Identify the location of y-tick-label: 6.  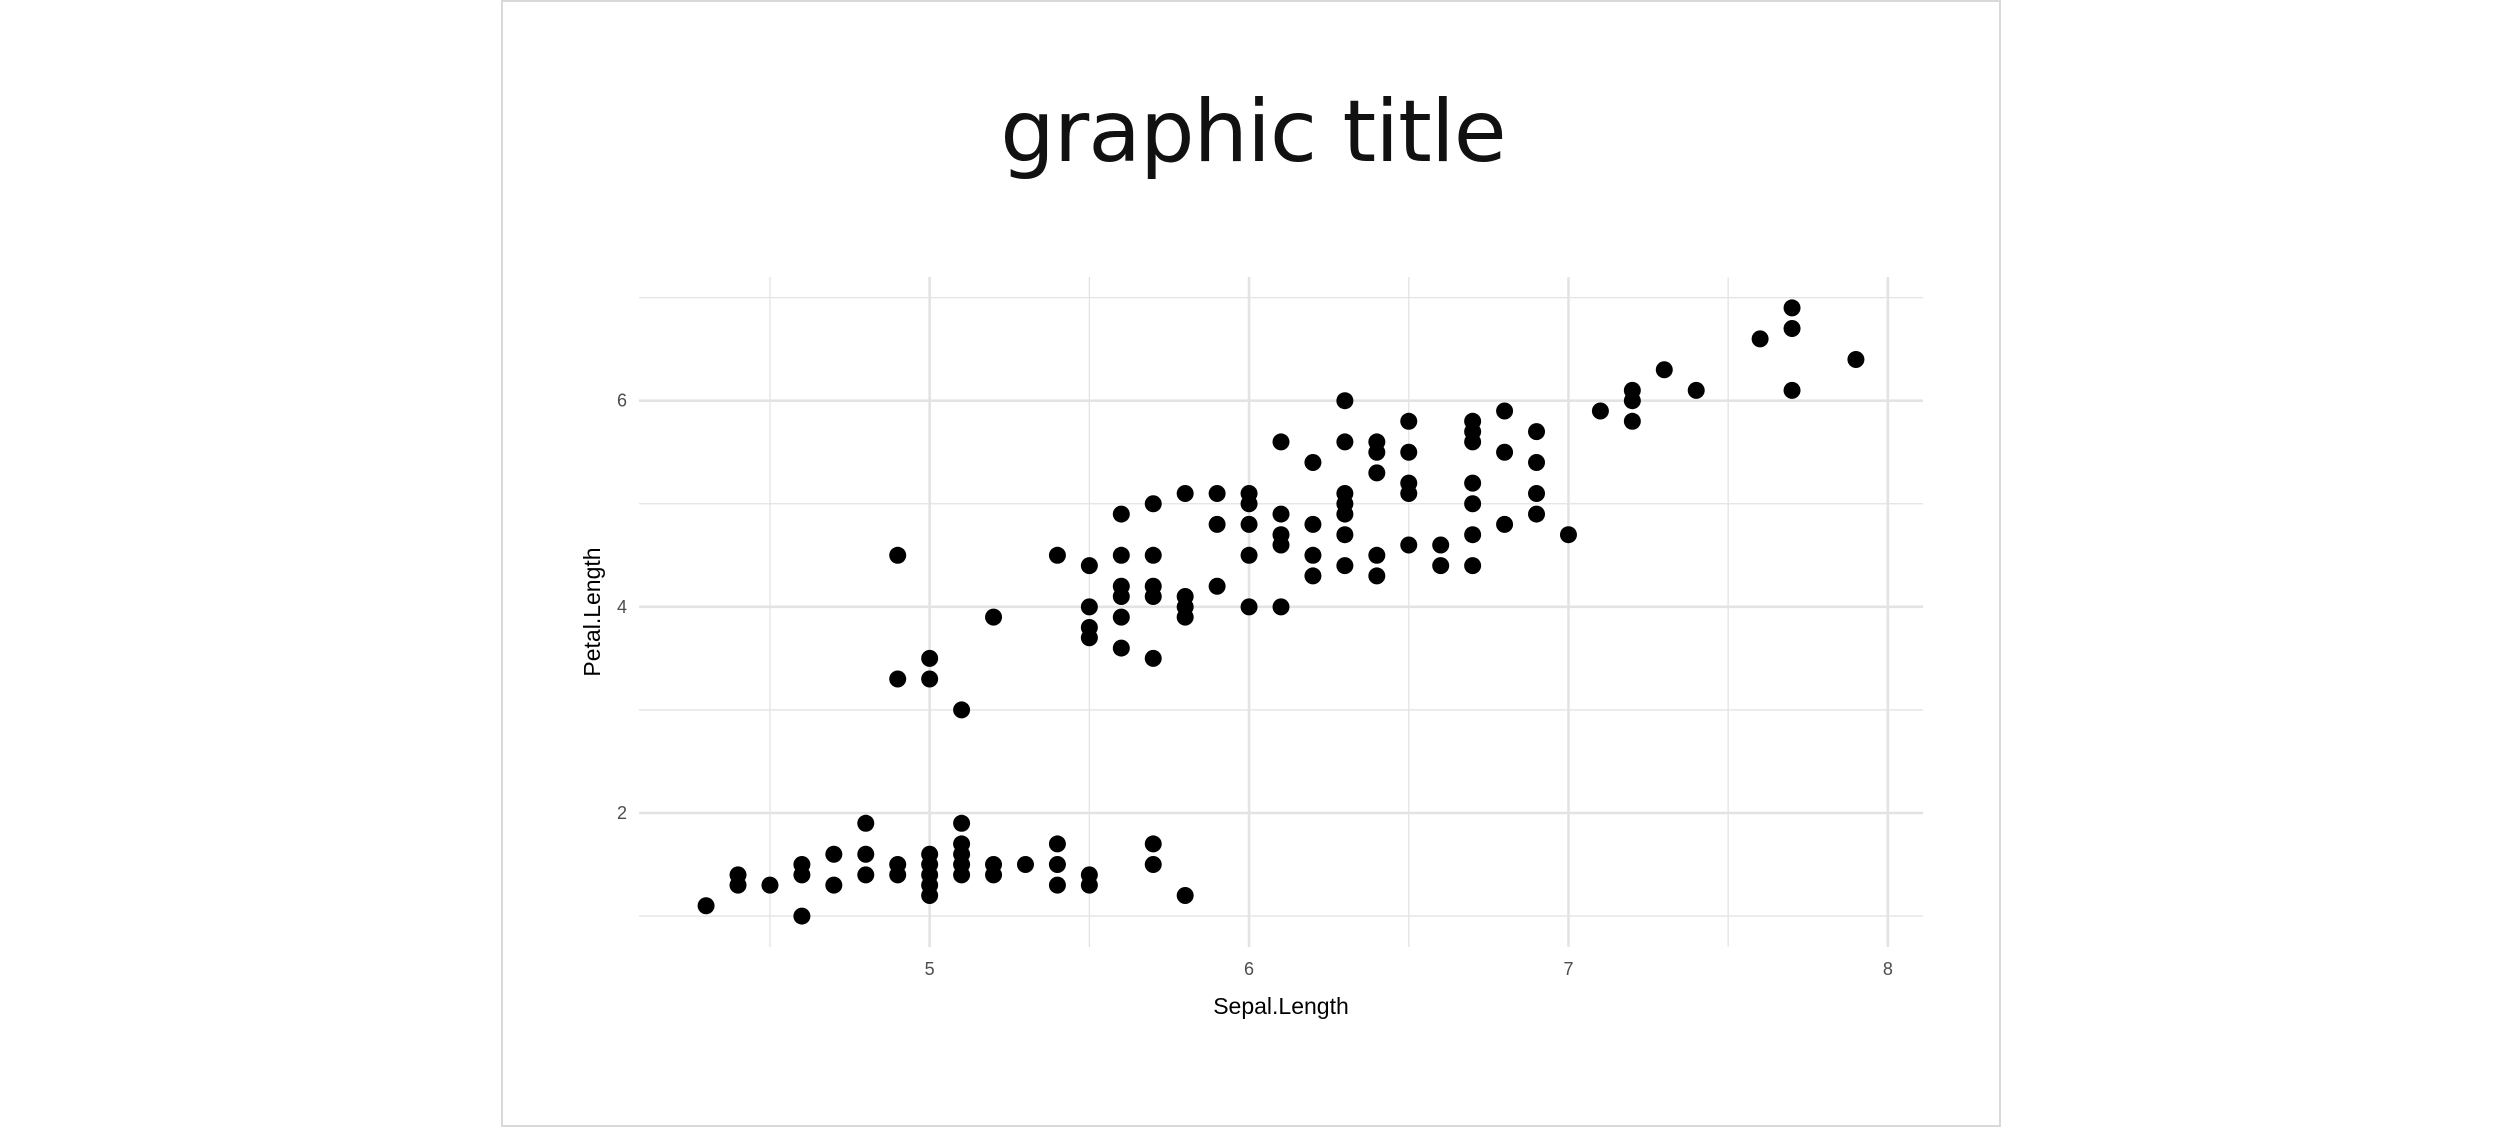
(622, 401).